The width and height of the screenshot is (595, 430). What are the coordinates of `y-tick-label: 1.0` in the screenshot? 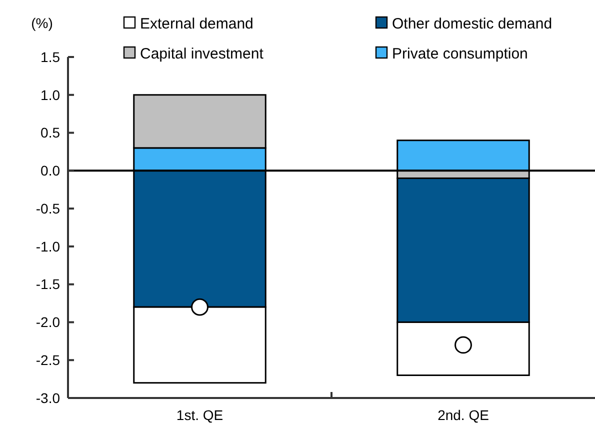 It's located at (50, 94).